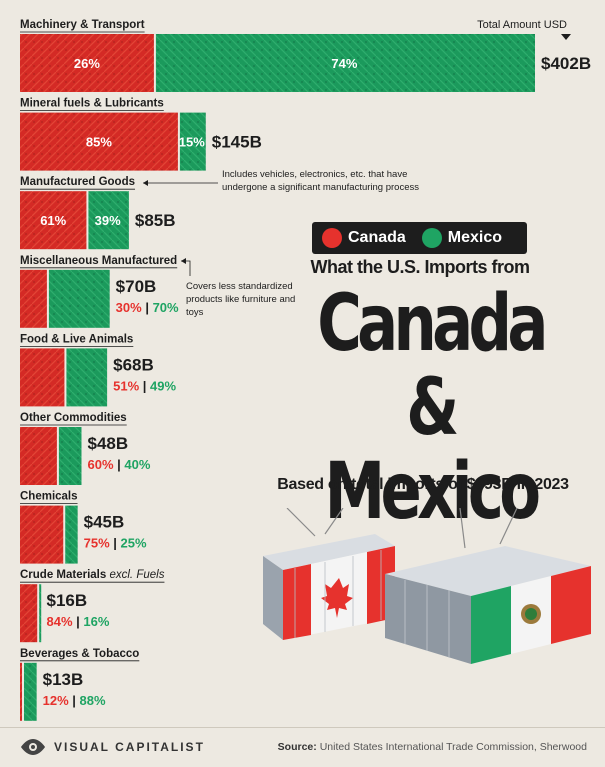  What do you see at coordinates (100, 464) in the screenshot?
I see `canada-pct-label: 60%` at bounding box center [100, 464].